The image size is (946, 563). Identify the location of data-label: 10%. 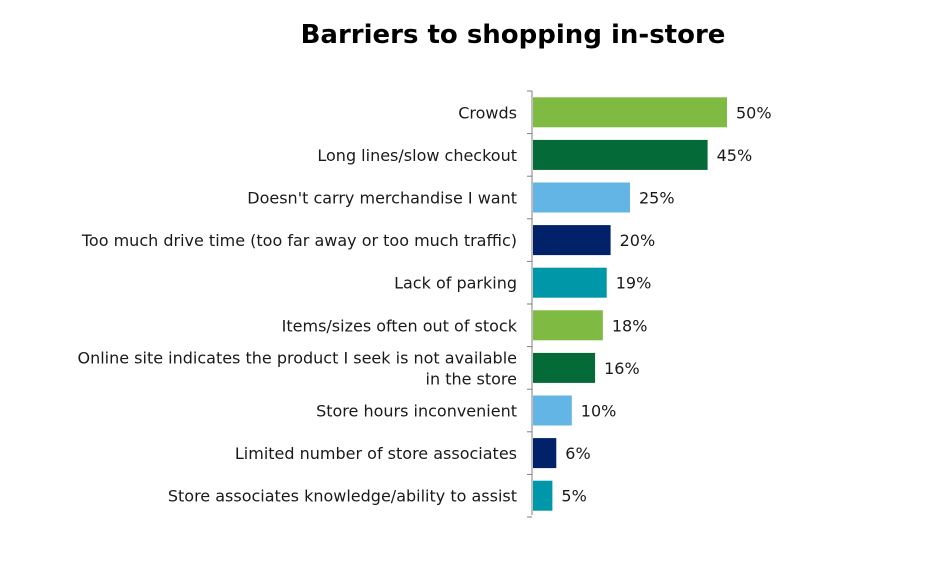
(599, 411).